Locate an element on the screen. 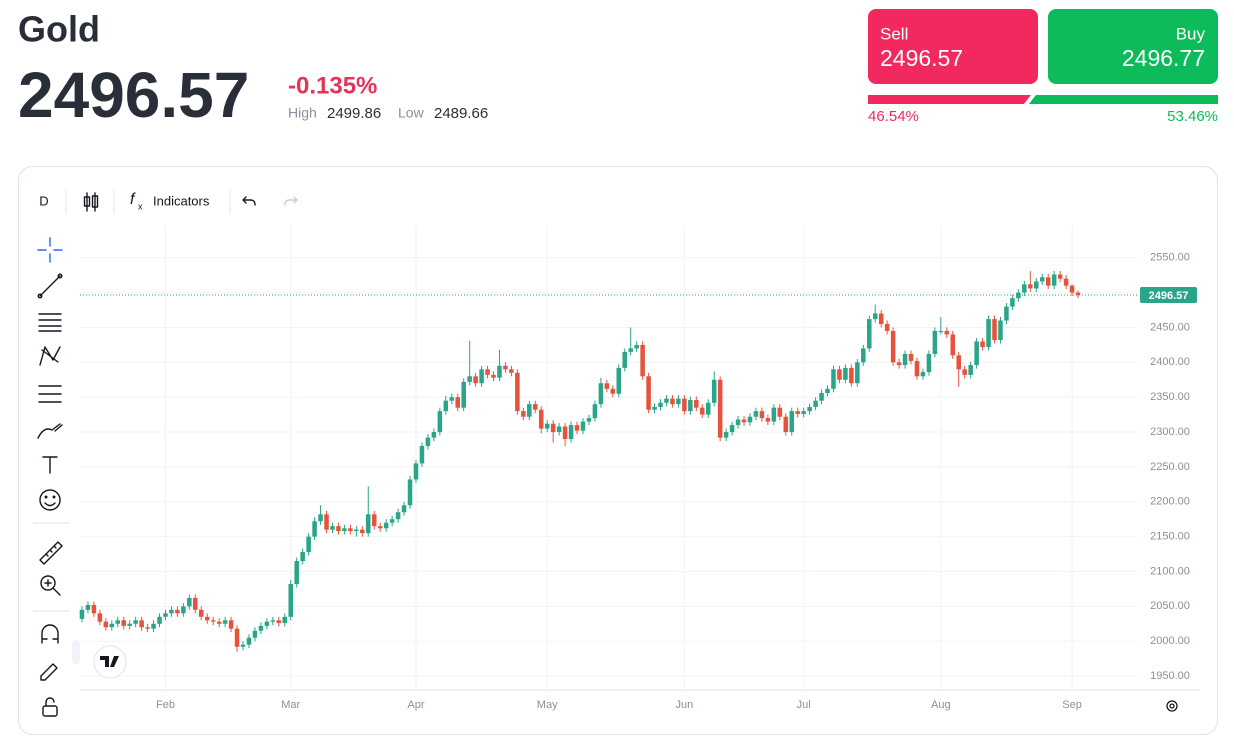 Image resolution: width=1234 pixels, height=747 pixels. sell-label: Sell is located at coordinates (894, 33).